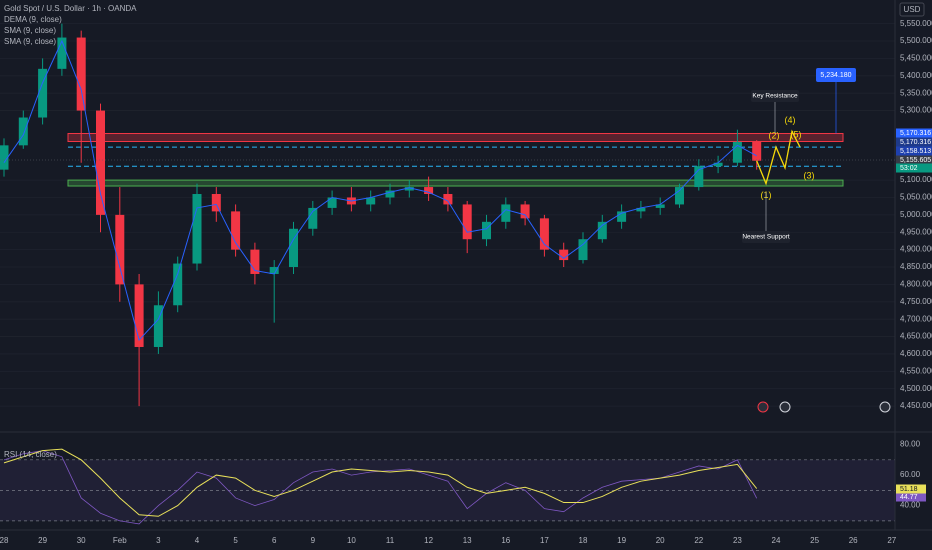  Describe the element at coordinates (4, 540) in the screenshot. I see `x-tick-label: 28` at that location.